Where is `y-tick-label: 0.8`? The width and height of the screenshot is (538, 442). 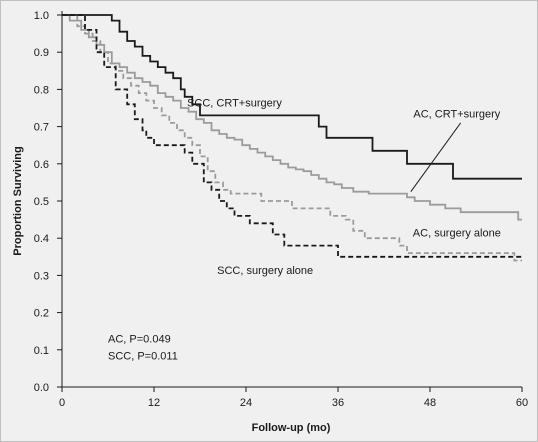 y-tick-label: 0.8 is located at coordinates (41, 90).